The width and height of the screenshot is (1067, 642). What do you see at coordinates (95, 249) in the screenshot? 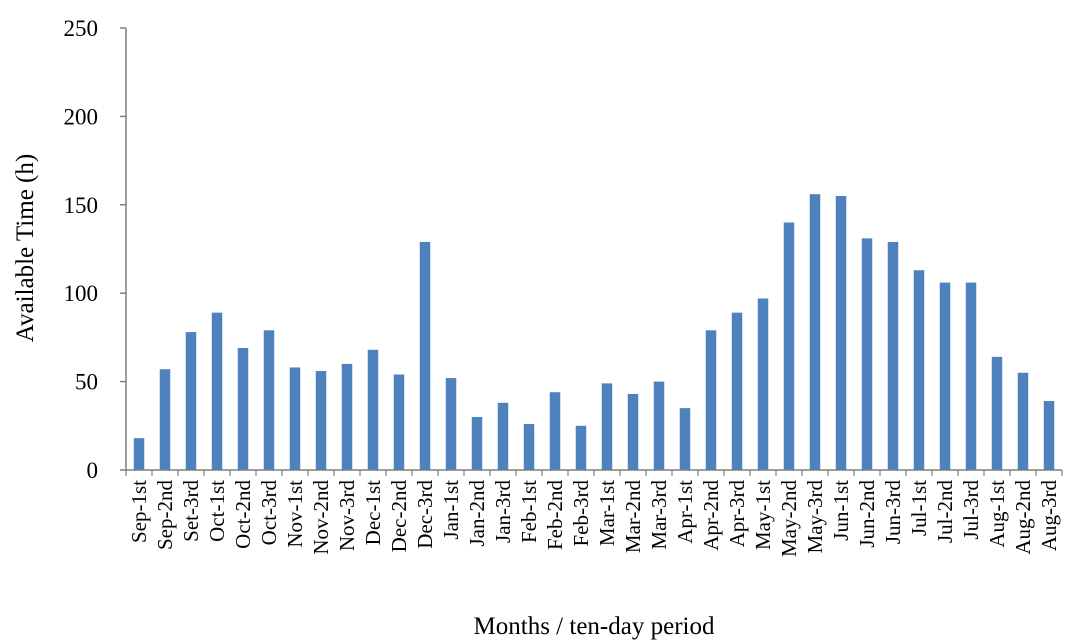
I see `y-axis-ticks: 0 50 100 150 200 250` at bounding box center [95, 249].